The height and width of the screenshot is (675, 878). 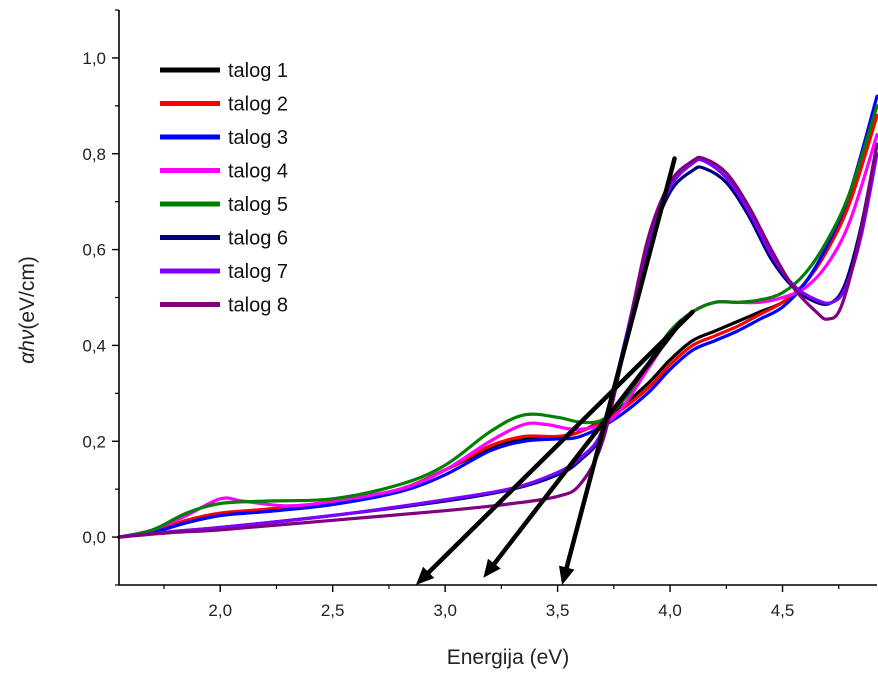 What do you see at coordinates (94, 154) in the screenshot?
I see `y-tick-label: 0,8` at bounding box center [94, 154].